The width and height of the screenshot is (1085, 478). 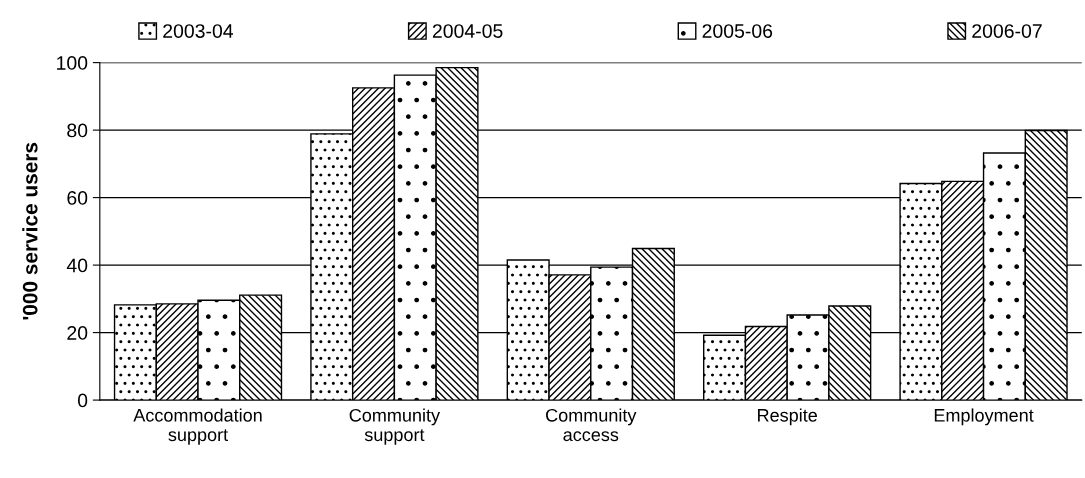 What do you see at coordinates (197, 426) in the screenshot?
I see `x-tick-label: Accommodation support` at bounding box center [197, 426].